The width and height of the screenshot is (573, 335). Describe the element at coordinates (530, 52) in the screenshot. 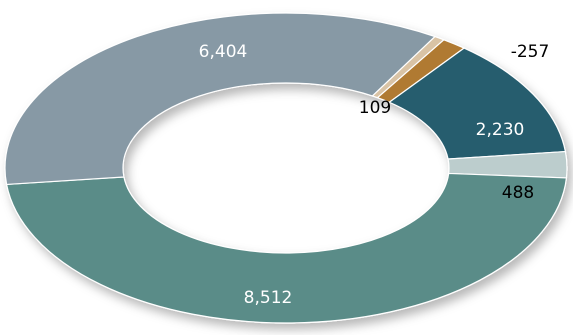

I see `data-label-1: -257` at that location.